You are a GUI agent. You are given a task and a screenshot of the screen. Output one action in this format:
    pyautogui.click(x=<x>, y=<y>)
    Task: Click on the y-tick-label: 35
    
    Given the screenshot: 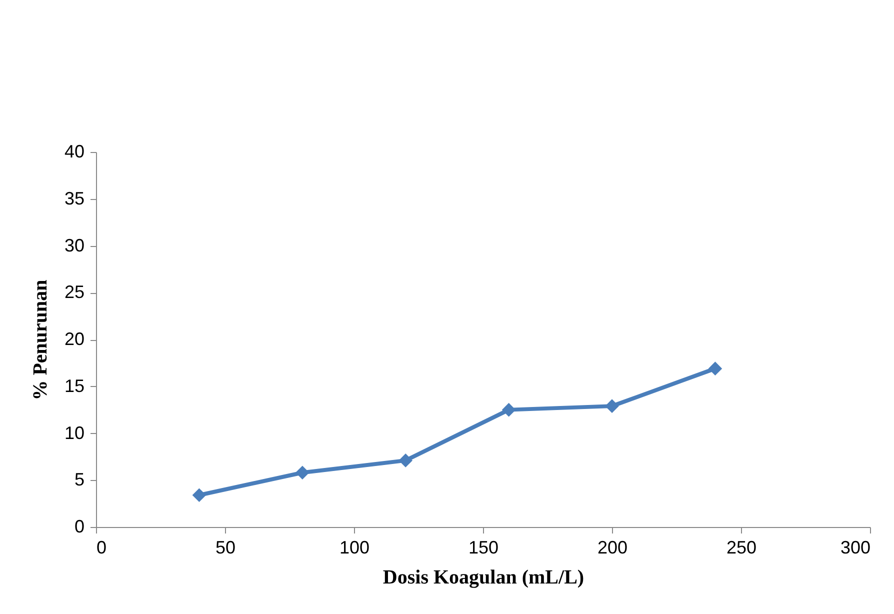 What is the action you would take?
    pyautogui.click(x=74, y=198)
    